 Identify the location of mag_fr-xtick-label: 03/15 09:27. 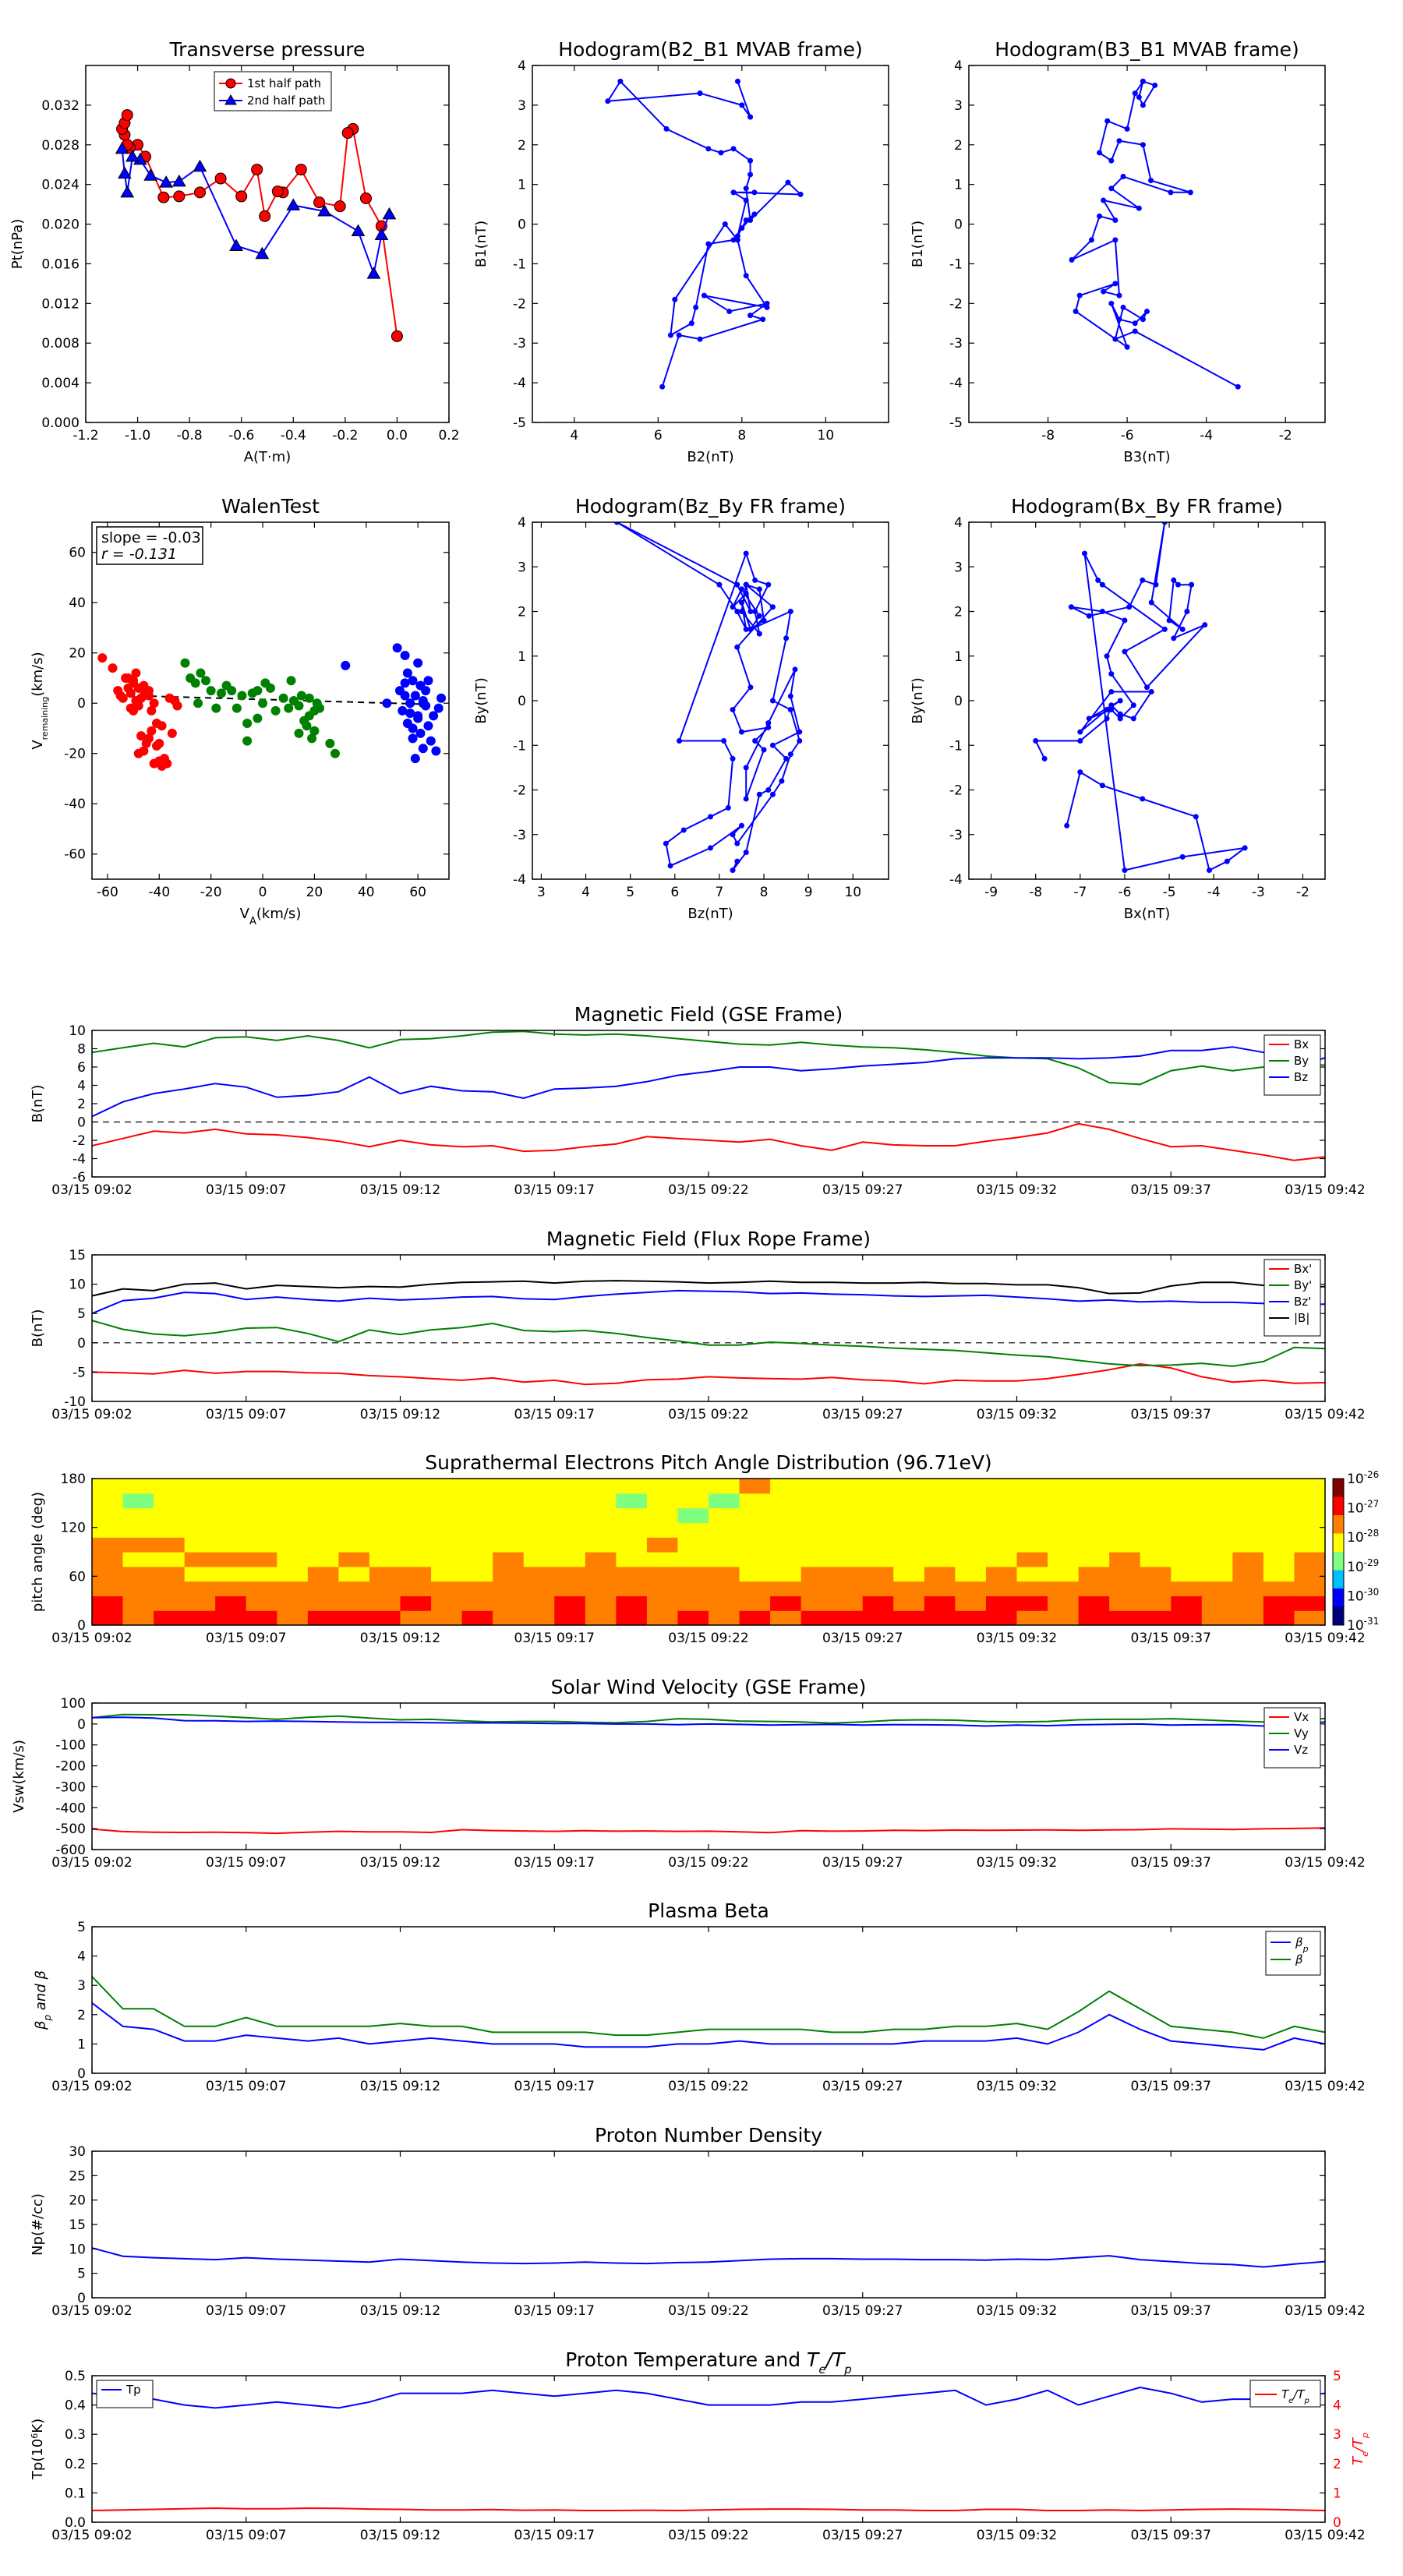
(863, 1414).